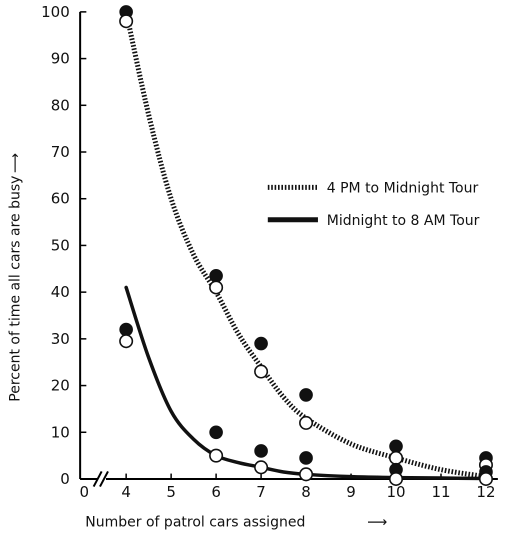 This screenshot has height=540, width=517. I want to click on x-tick-label: 9, so click(351, 492).